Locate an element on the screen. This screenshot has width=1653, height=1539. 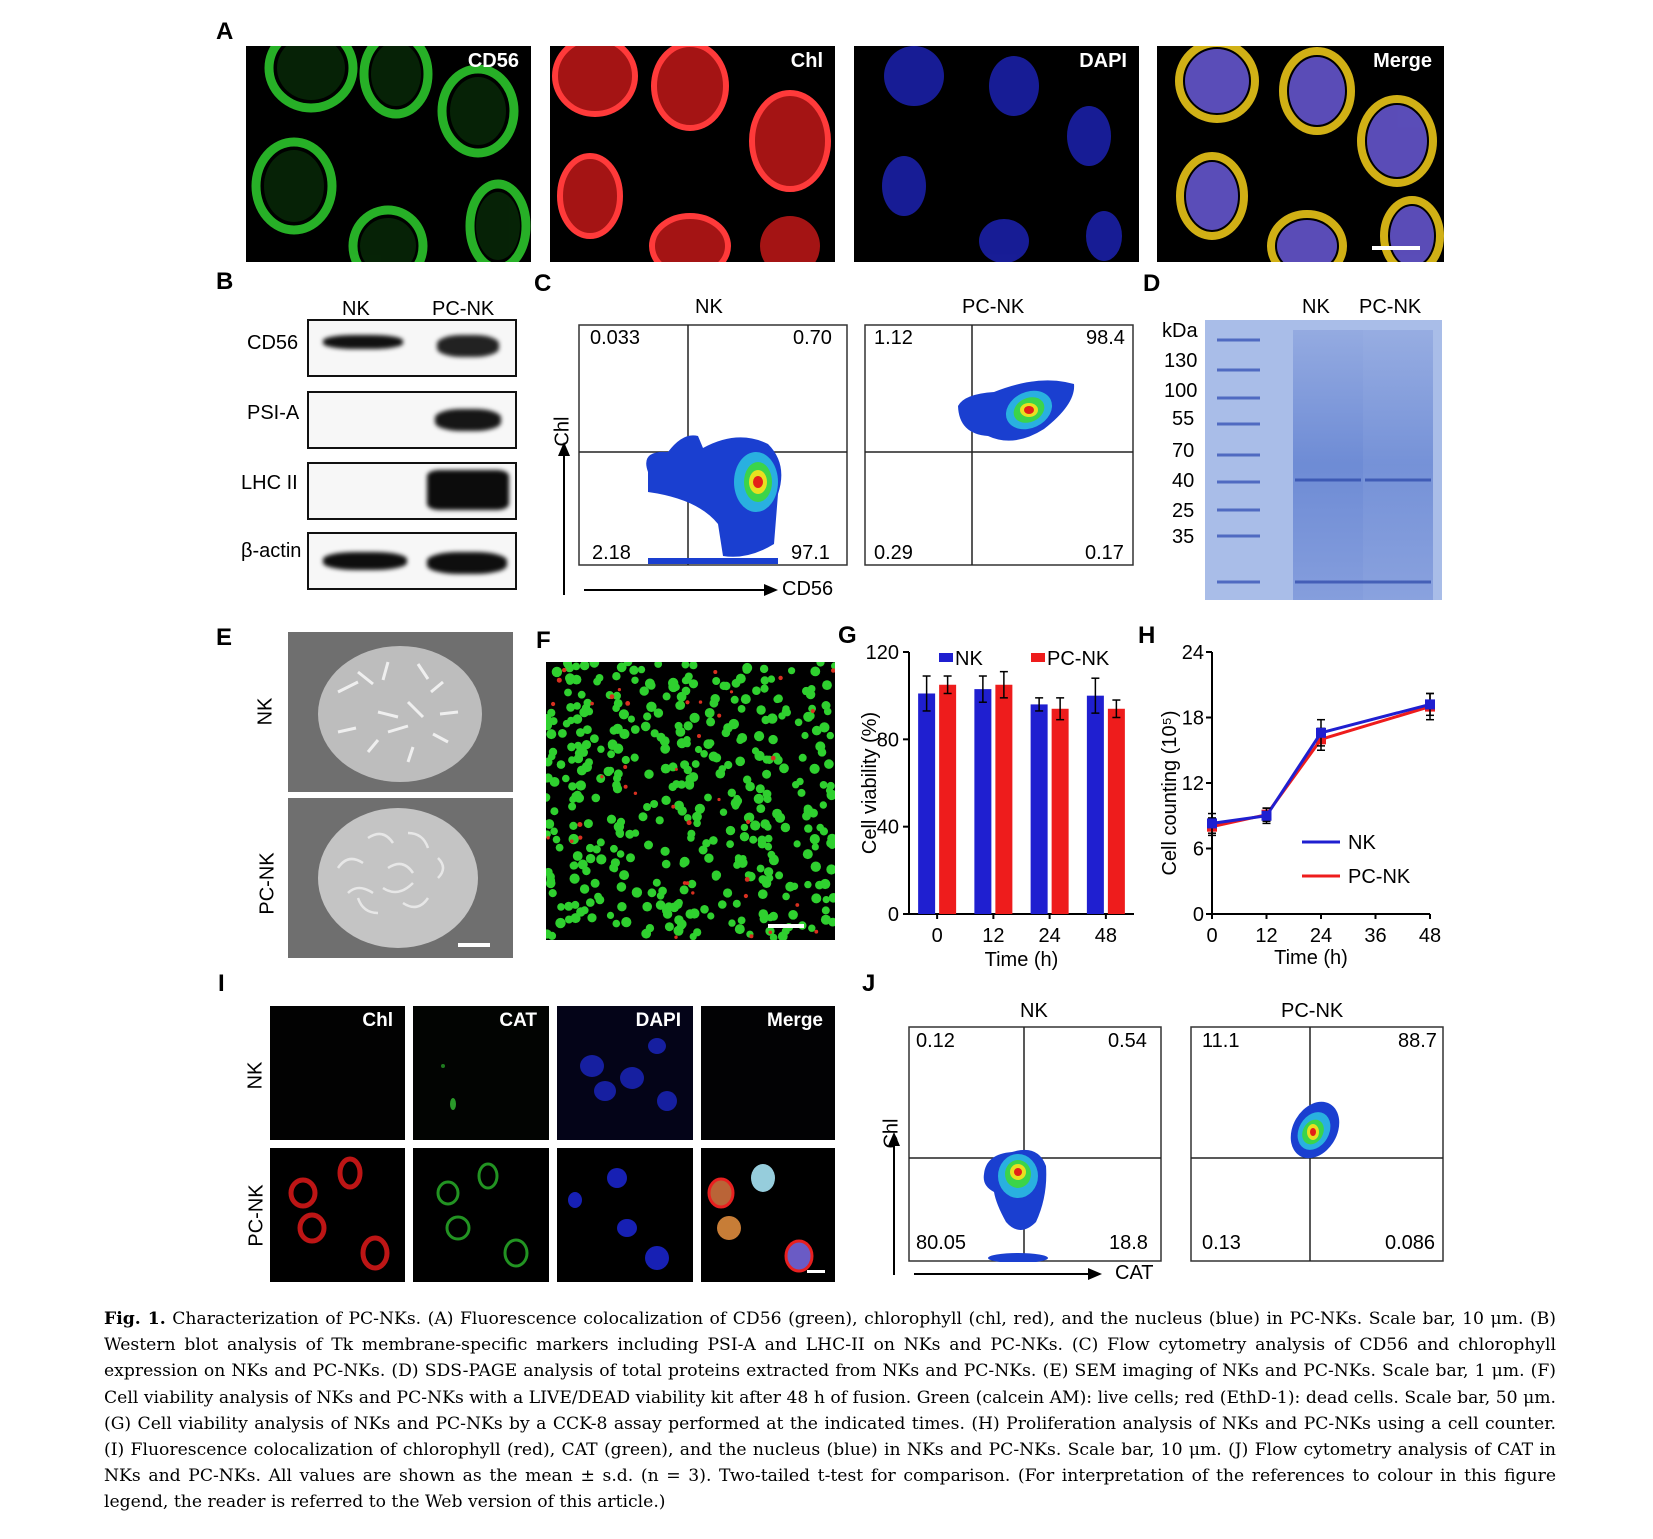
panel-label-a: A is located at coordinates (225, 31).